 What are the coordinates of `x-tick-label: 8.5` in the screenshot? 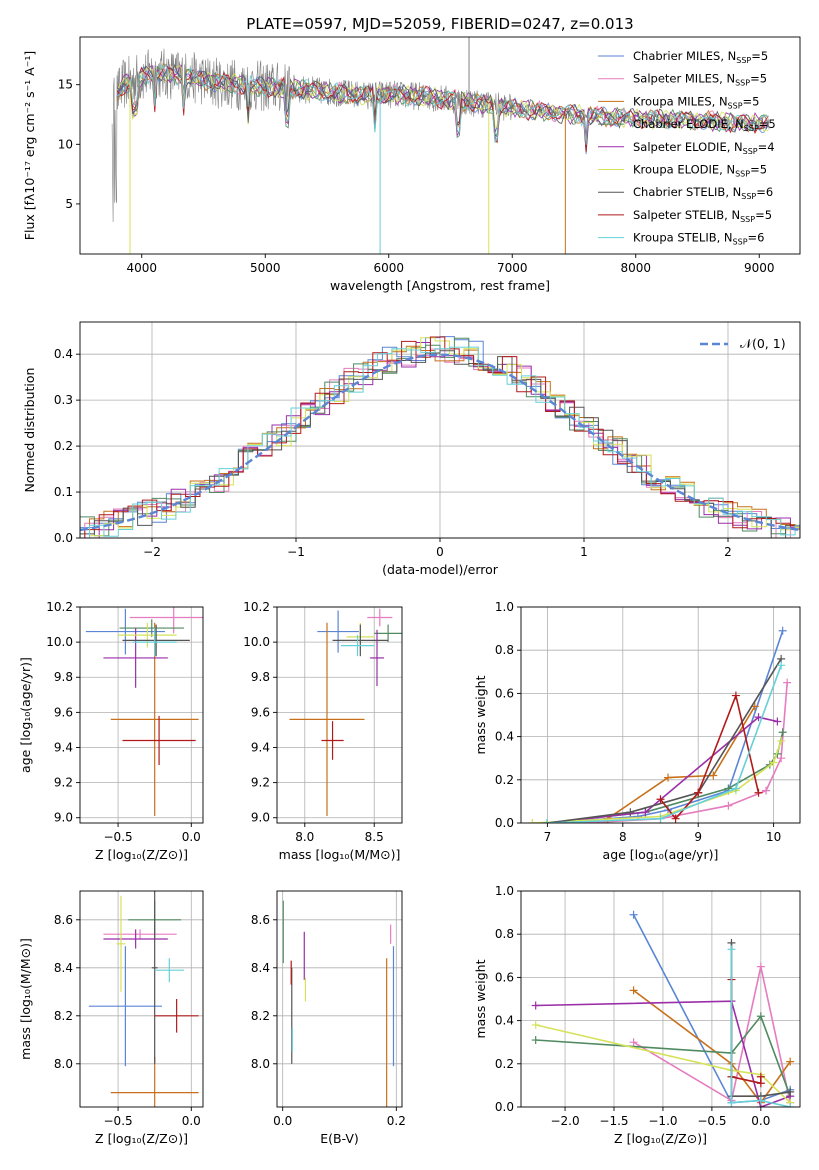 It's located at (374, 837).